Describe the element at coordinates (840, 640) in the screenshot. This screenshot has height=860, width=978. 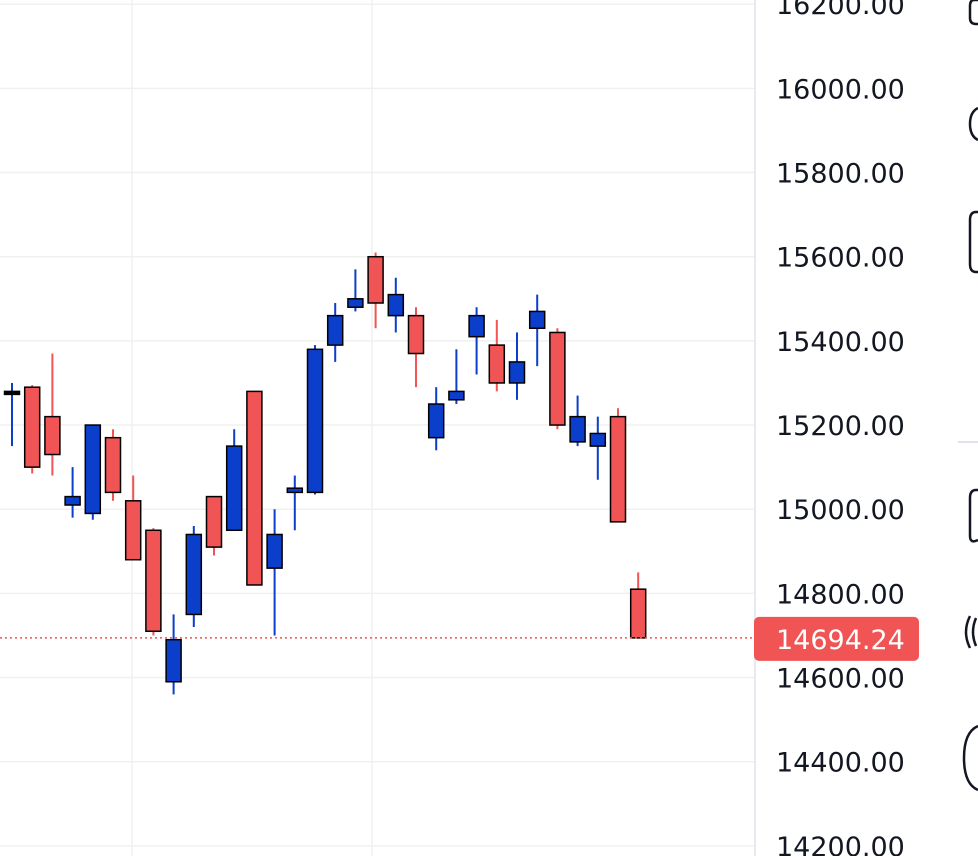
I see `last-price-label: 14694.24` at that location.